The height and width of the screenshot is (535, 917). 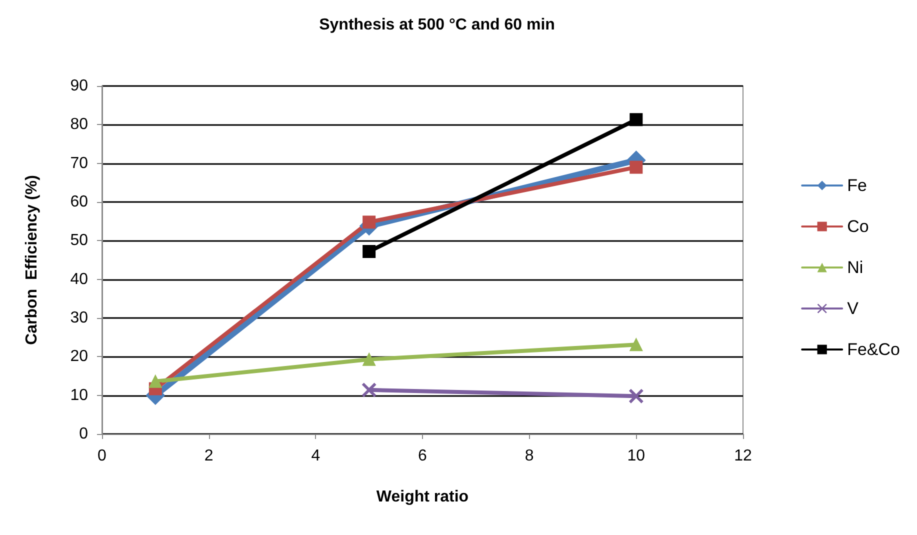 I want to click on x-tick-label: 6, so click(x=423, y=456).